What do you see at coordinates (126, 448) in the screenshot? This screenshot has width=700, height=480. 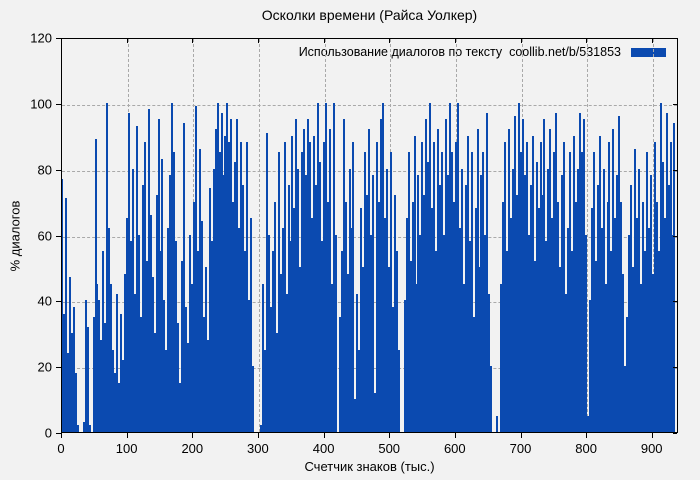 I see `x-tick-label: 100` at bounding box center [126, 448].